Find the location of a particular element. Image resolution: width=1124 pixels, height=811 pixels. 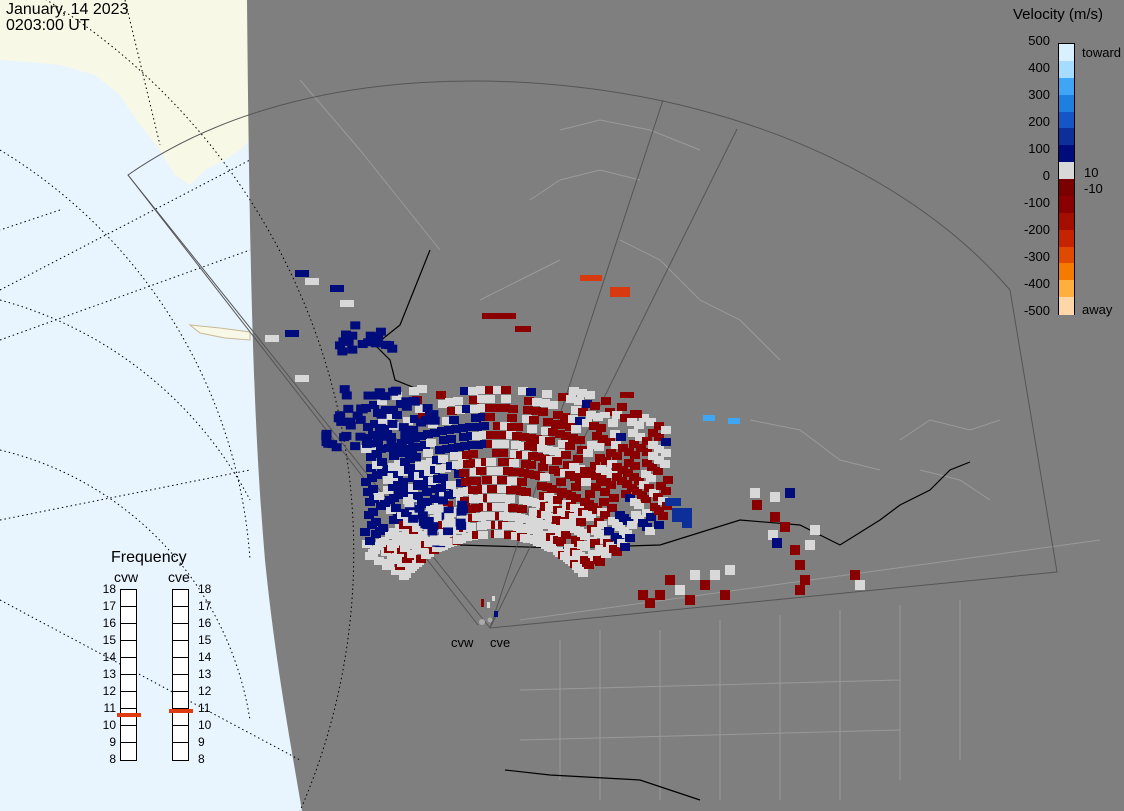

positive-10-label: 10 is located at coordinates (1091, 172).